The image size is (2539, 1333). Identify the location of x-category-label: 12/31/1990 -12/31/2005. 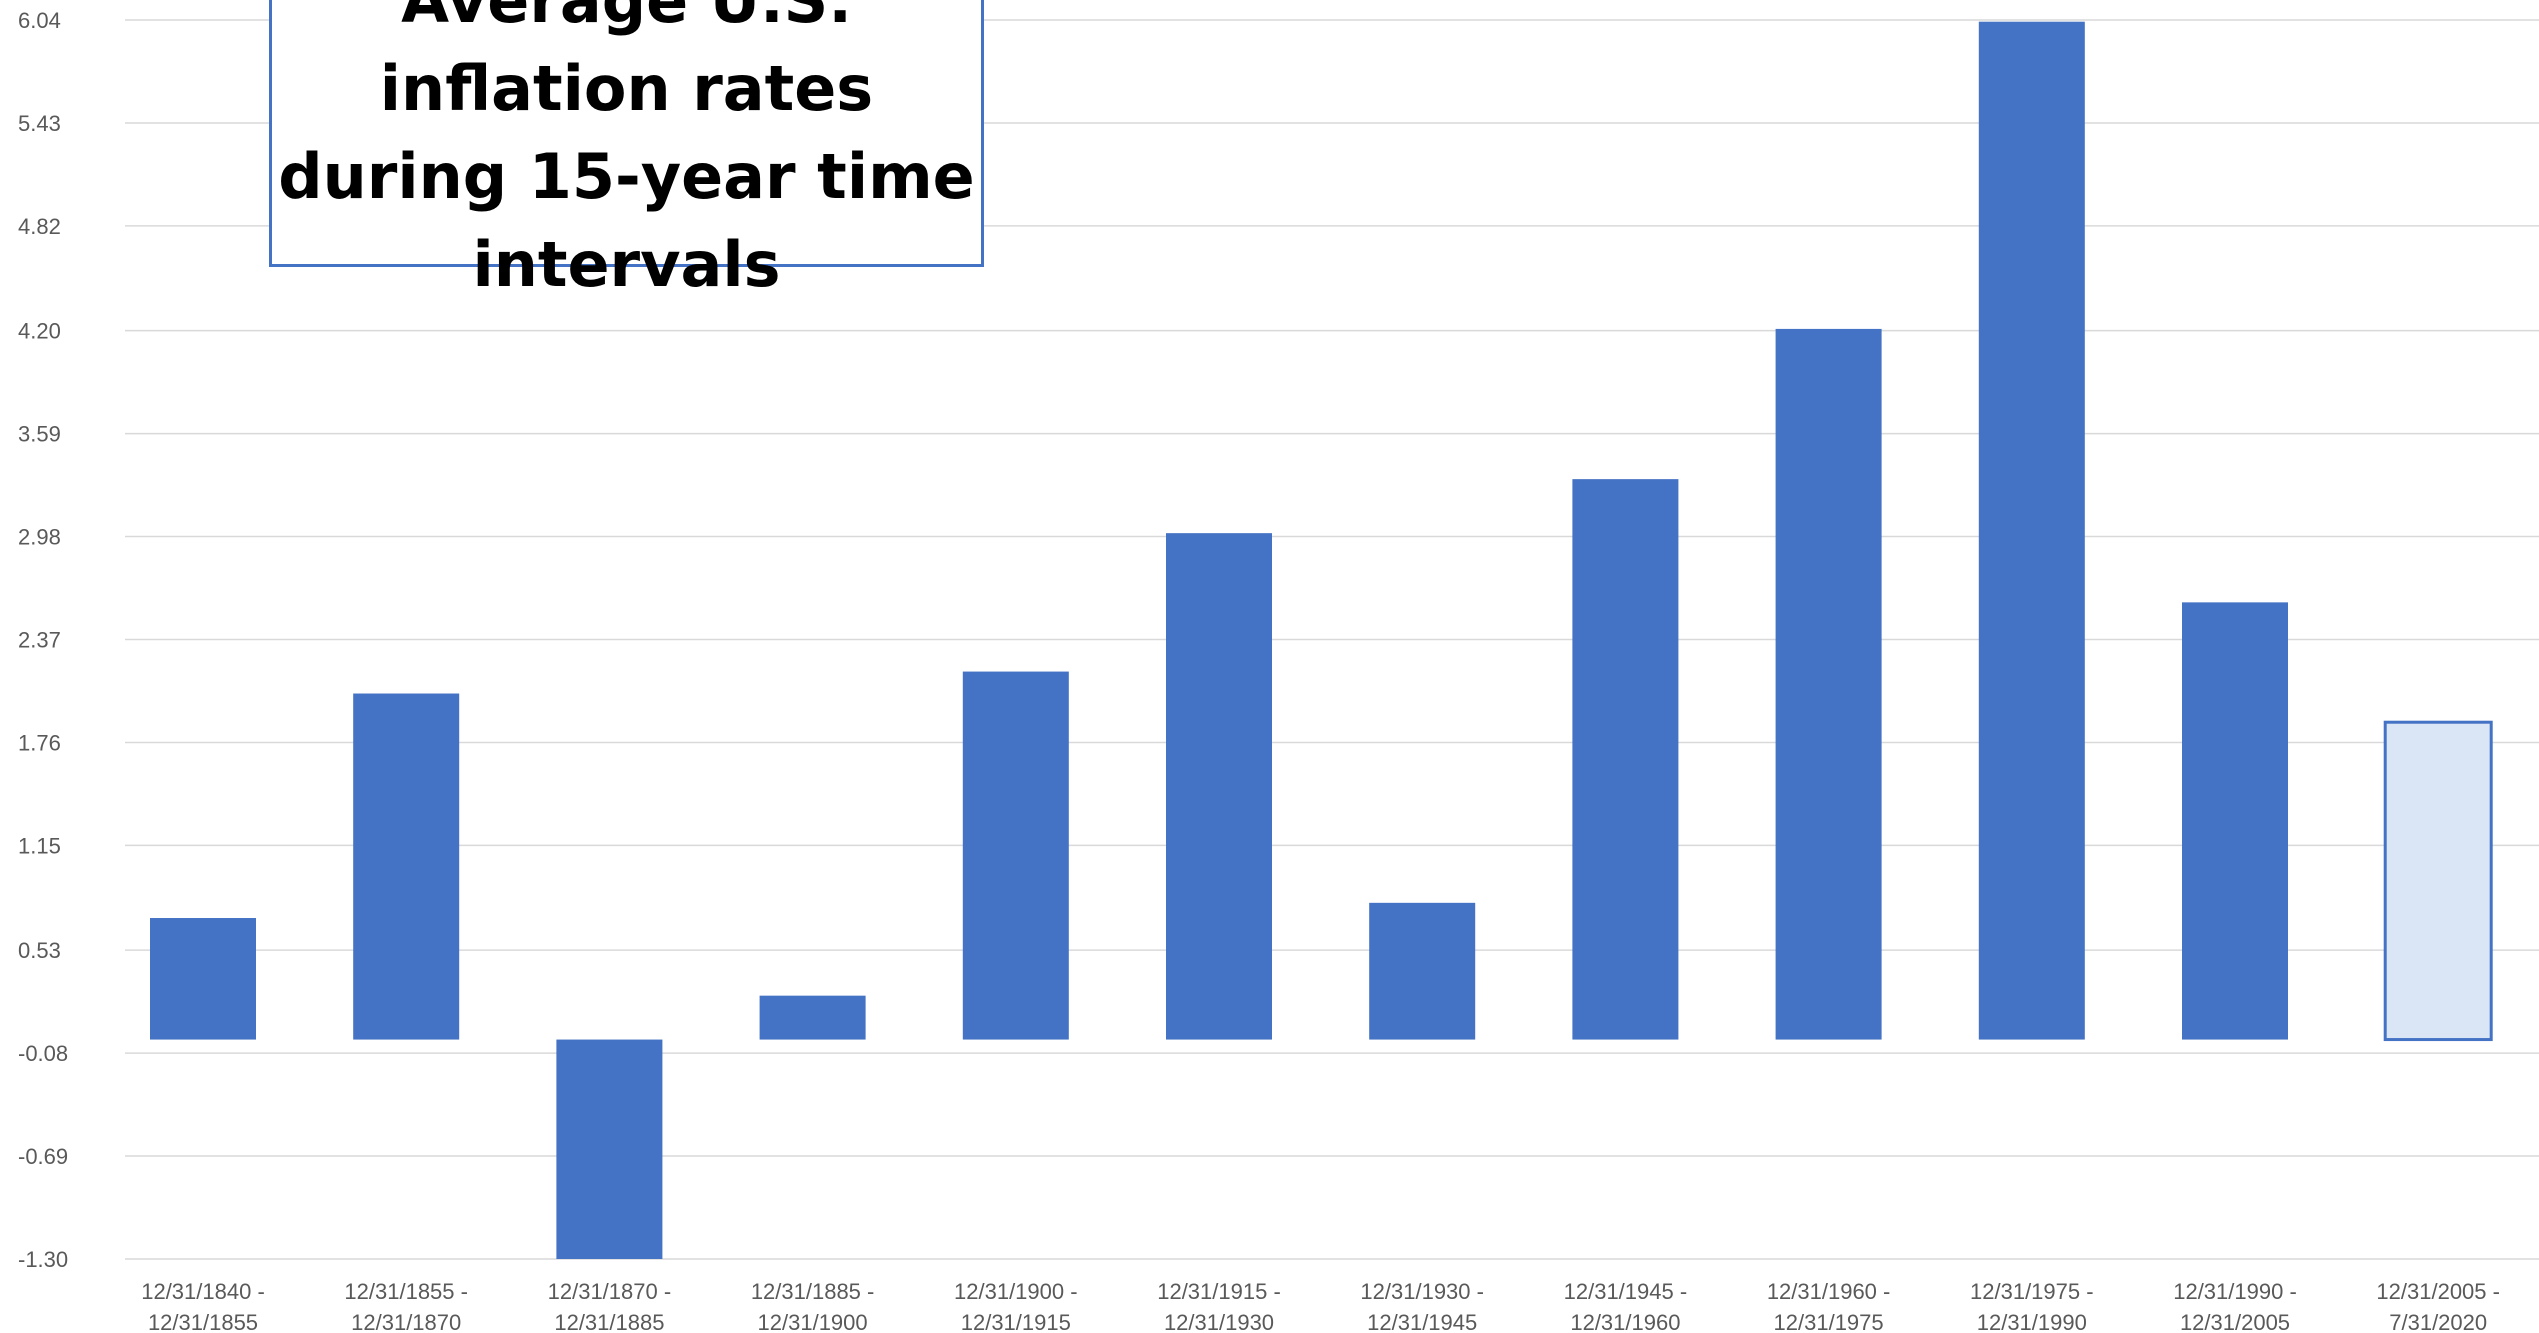
(2235, 1306).